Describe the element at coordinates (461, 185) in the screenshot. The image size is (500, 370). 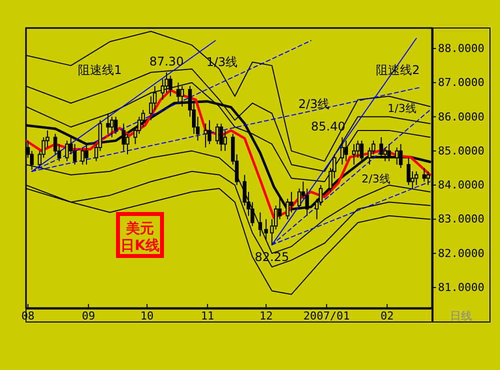
I see `y-tick-label: 84.0000` at that location.